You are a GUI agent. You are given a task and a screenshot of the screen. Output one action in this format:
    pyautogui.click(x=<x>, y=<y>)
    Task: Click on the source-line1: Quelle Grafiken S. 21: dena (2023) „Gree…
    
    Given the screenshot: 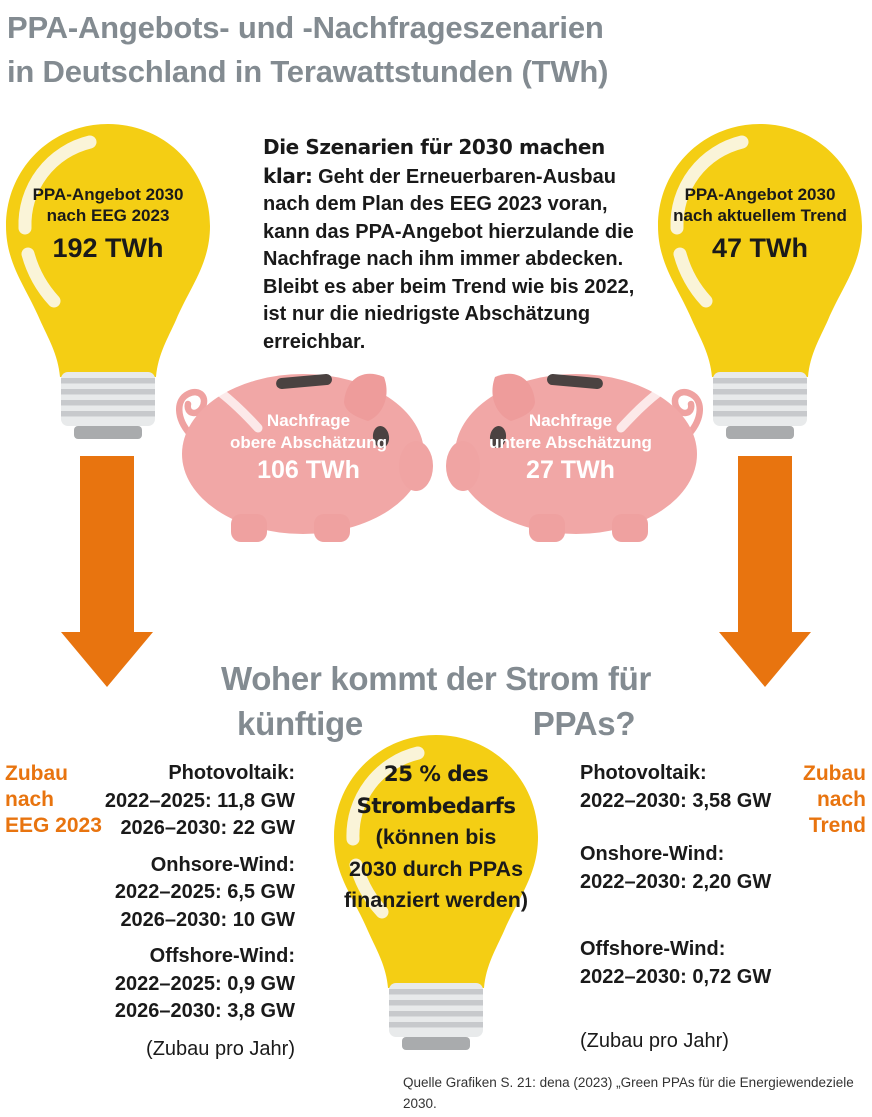 What is the action you would take?
    pyautogui.click(x=628, y=1093)
    